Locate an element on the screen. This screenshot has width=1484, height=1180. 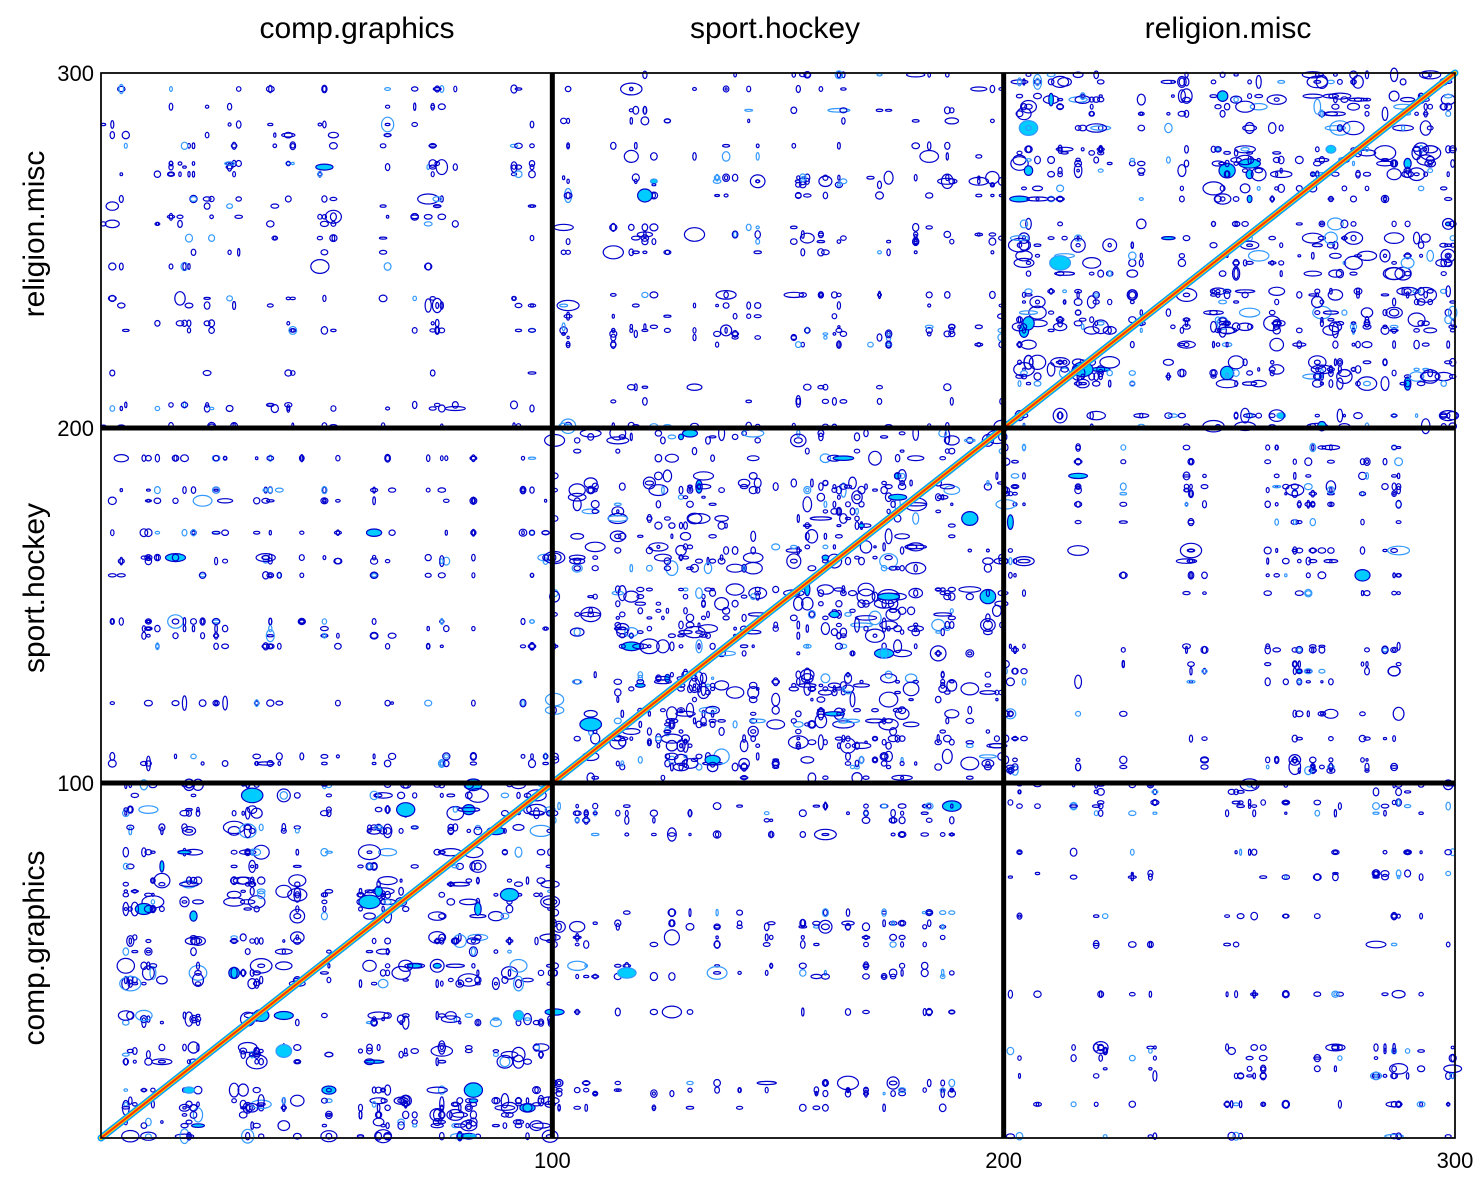
x-tick-label: 100 is located at coordinates (552, 1160).